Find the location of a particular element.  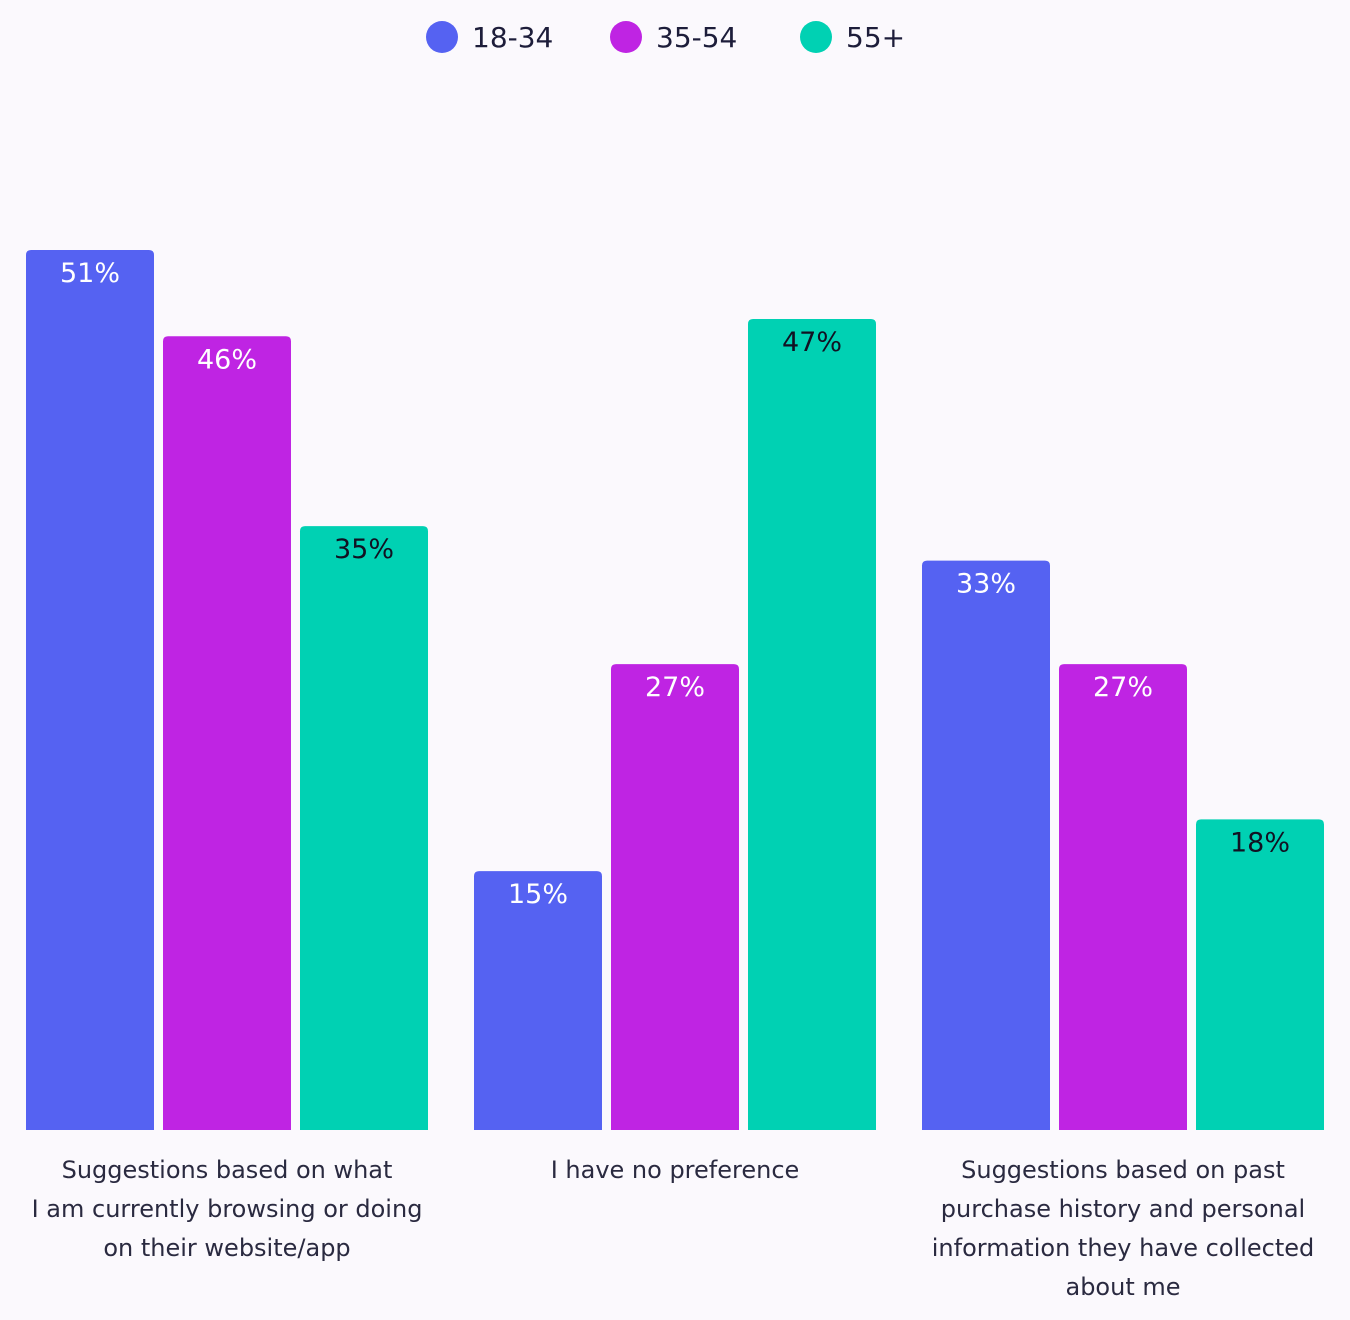

category-label-line: on their website/app is located at coordinates (226, 1248).